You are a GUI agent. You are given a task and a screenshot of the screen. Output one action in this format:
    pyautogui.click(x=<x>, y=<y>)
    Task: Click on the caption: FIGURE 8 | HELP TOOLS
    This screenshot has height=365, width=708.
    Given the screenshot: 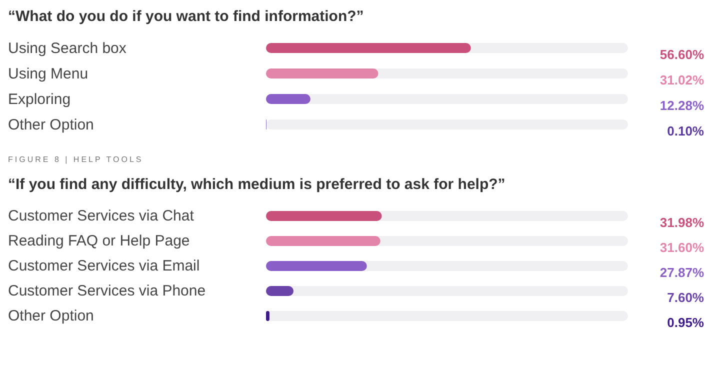 What is the action you would take?
    pyautogui.click(x=76, y=159)
    